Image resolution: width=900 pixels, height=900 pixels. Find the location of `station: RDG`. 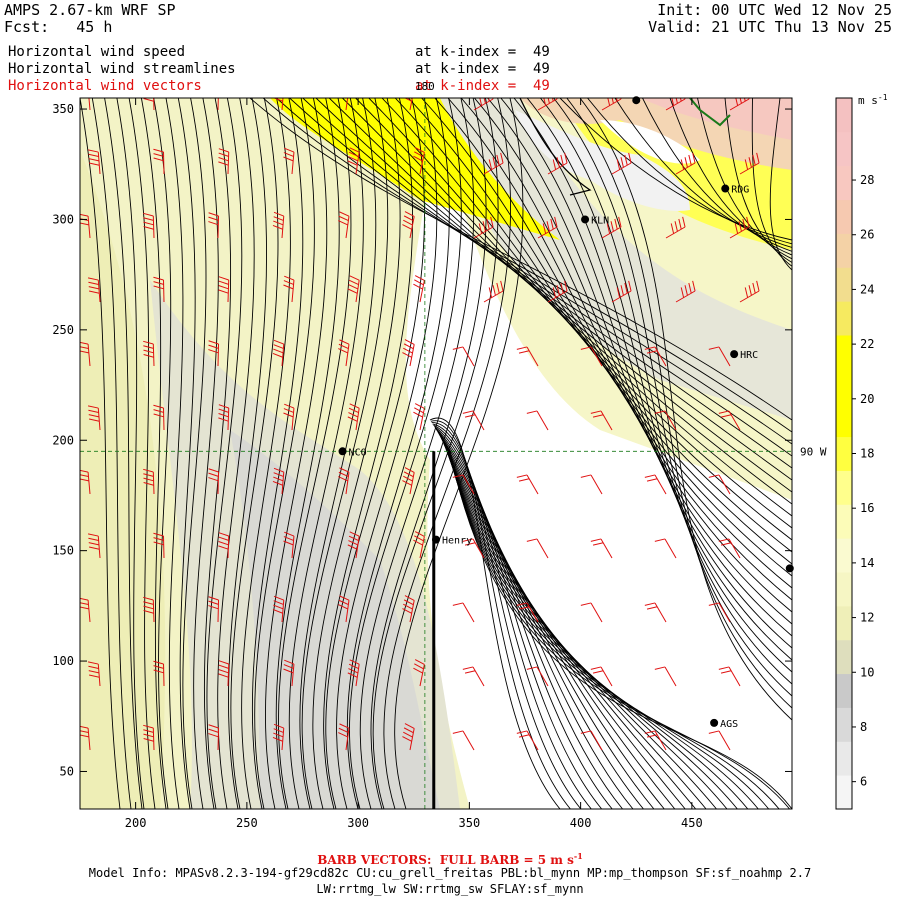

station: RDG is located at coordinates (735, 190).